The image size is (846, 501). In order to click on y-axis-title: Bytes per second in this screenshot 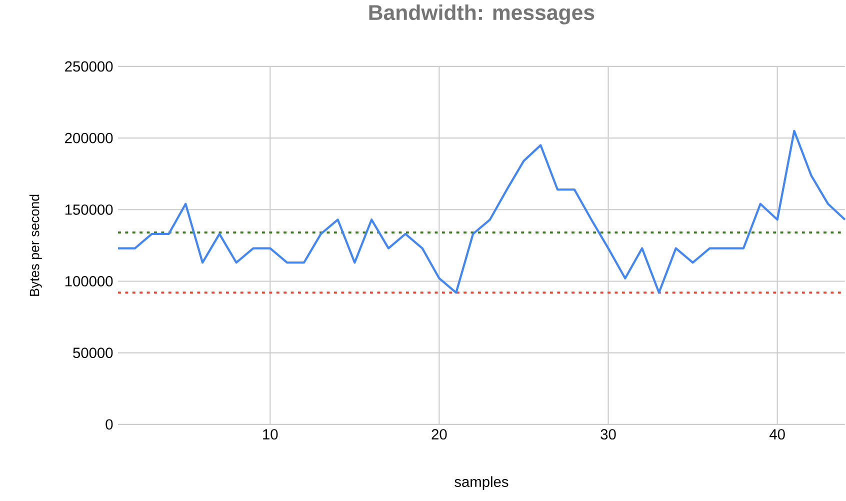, I will do `click(35, 245)`.